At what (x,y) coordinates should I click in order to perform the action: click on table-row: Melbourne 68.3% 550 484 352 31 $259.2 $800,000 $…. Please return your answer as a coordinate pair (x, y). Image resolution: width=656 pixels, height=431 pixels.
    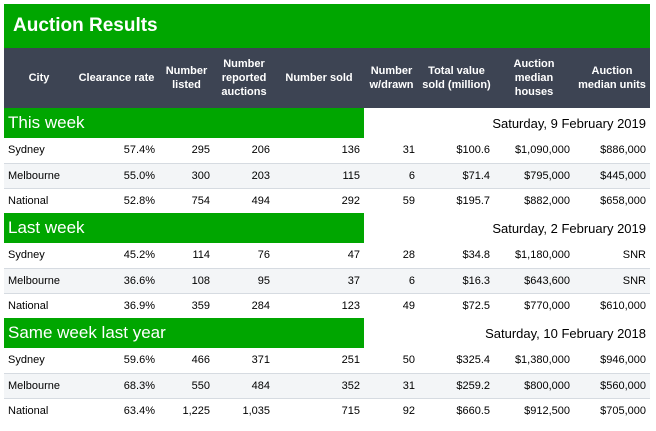
    Looking at the image, I should click on (327, 385).